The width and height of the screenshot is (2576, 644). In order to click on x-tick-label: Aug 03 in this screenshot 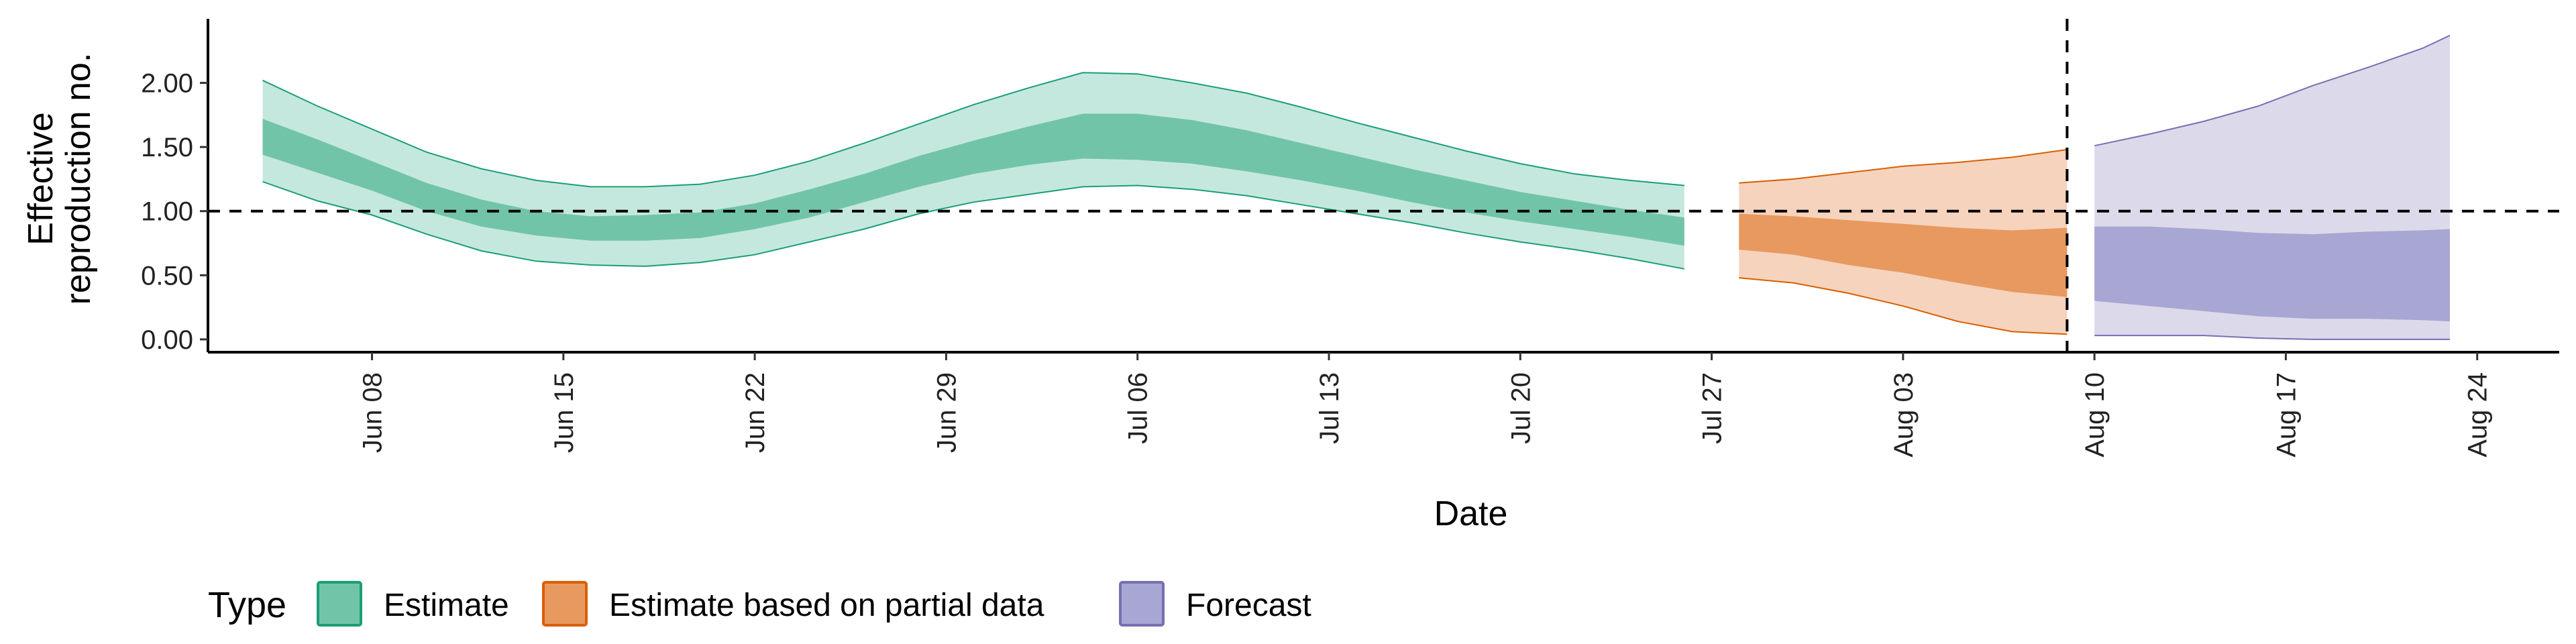, I will do `click(1904, 415)`.